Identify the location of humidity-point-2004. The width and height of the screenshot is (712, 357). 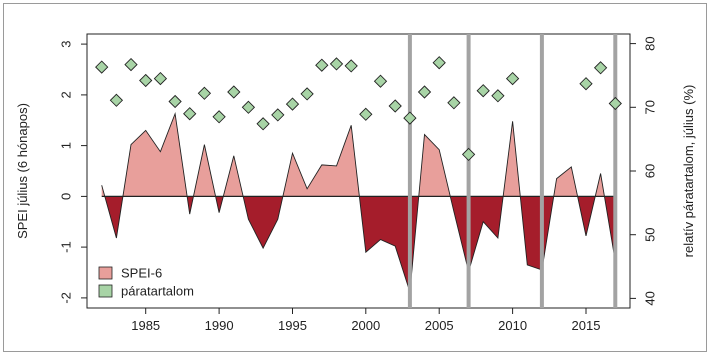
(424, 92).